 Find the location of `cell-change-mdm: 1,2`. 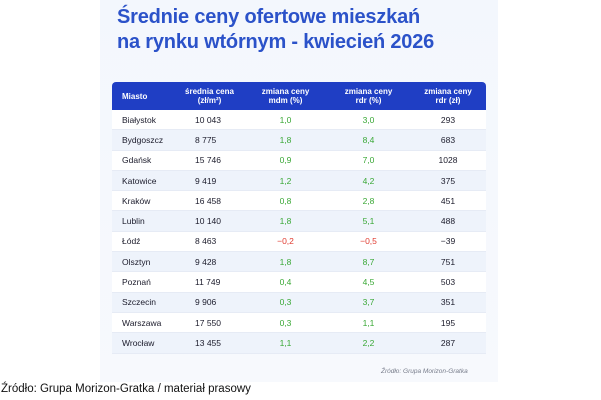

cell-change-mdm: 1,2 is located at coordinates (285, 180).